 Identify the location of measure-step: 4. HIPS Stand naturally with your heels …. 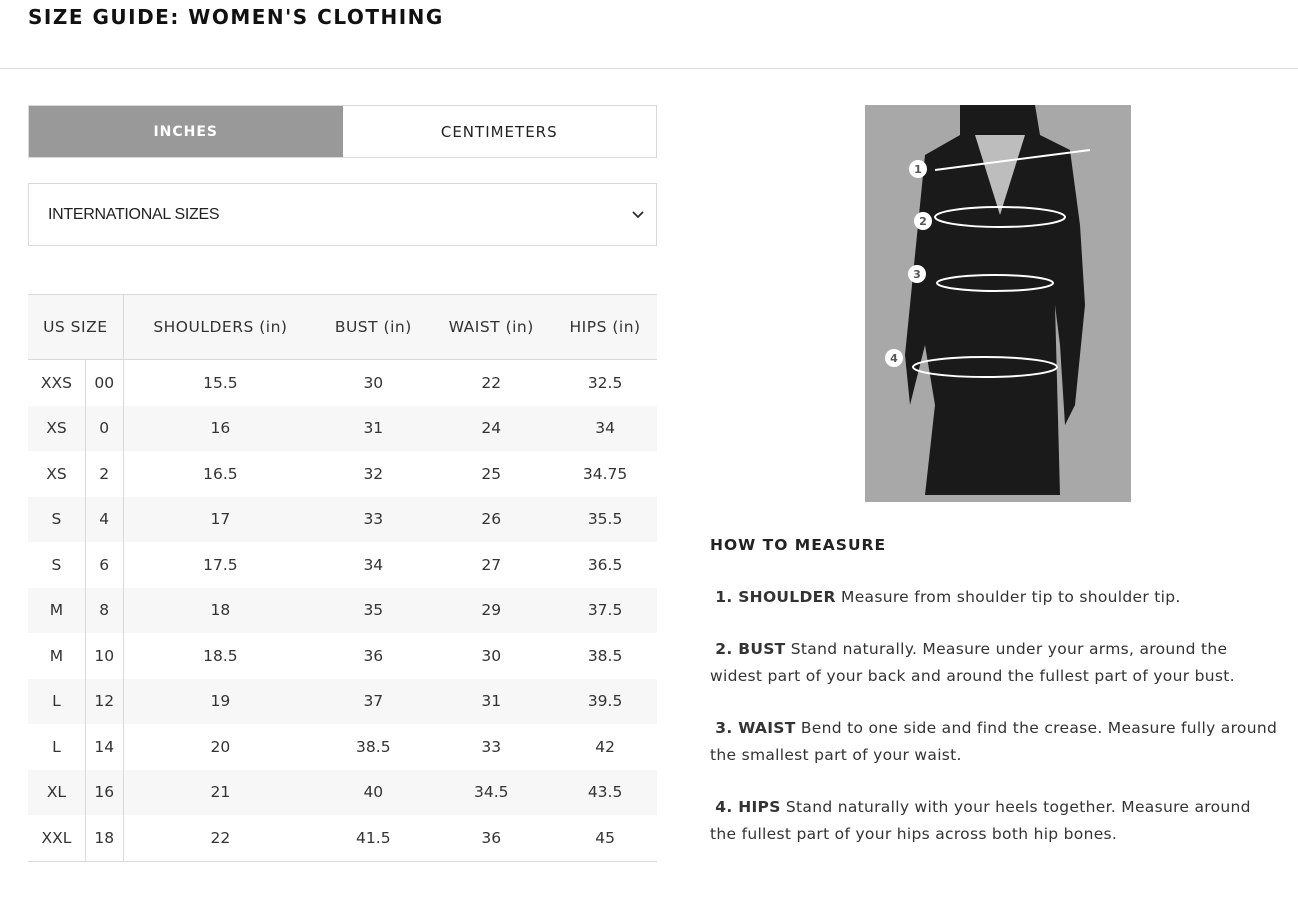
(995, 821).